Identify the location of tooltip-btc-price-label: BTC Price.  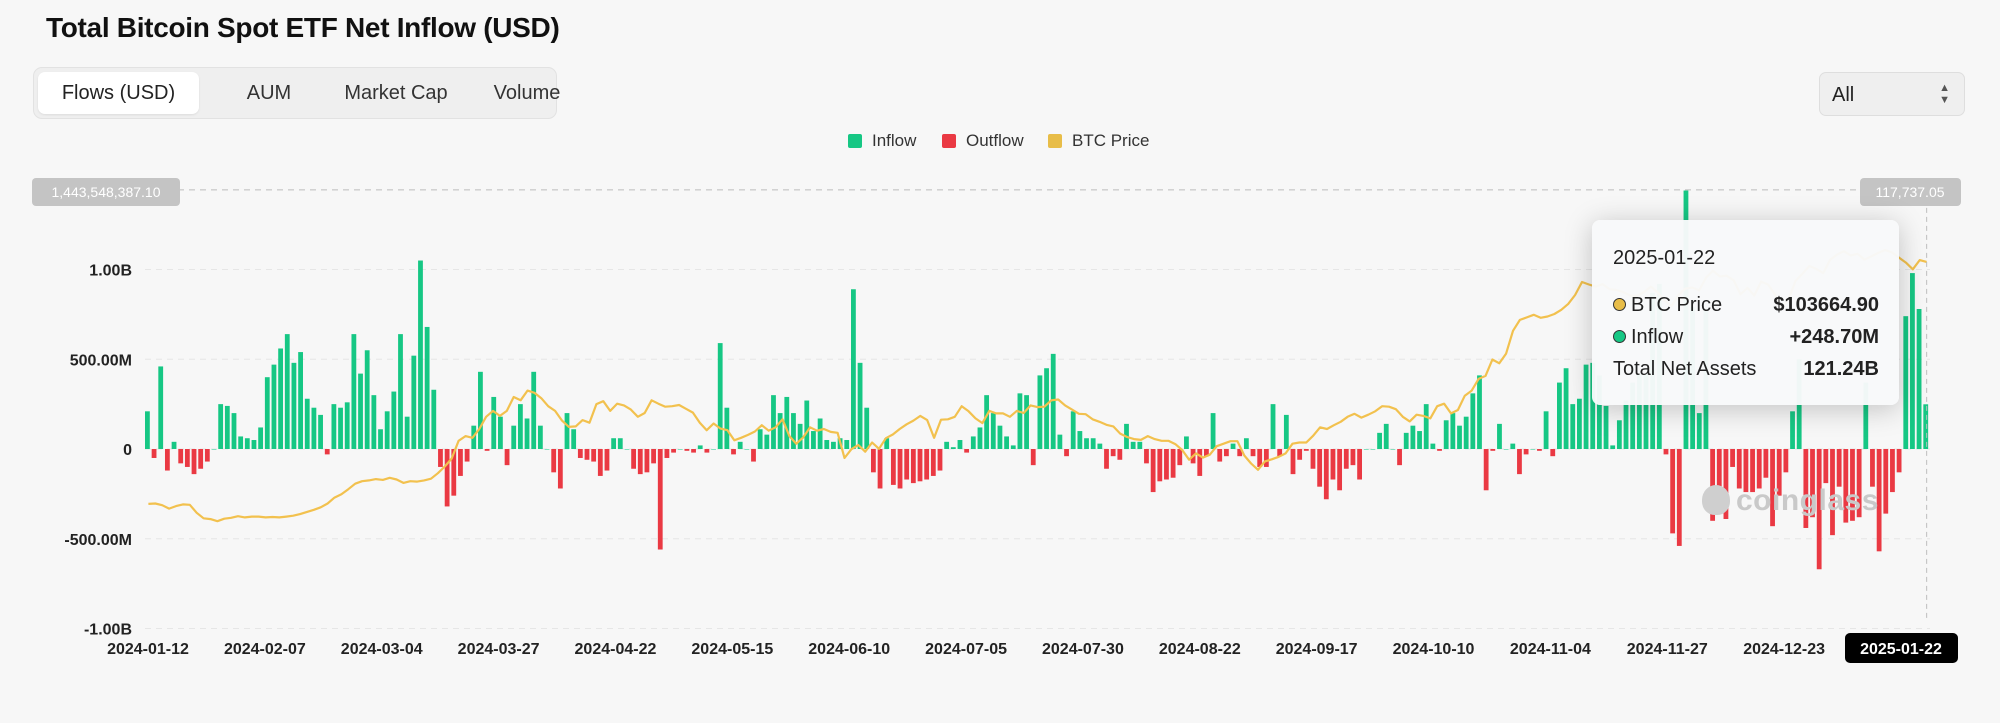
(1677, 305).